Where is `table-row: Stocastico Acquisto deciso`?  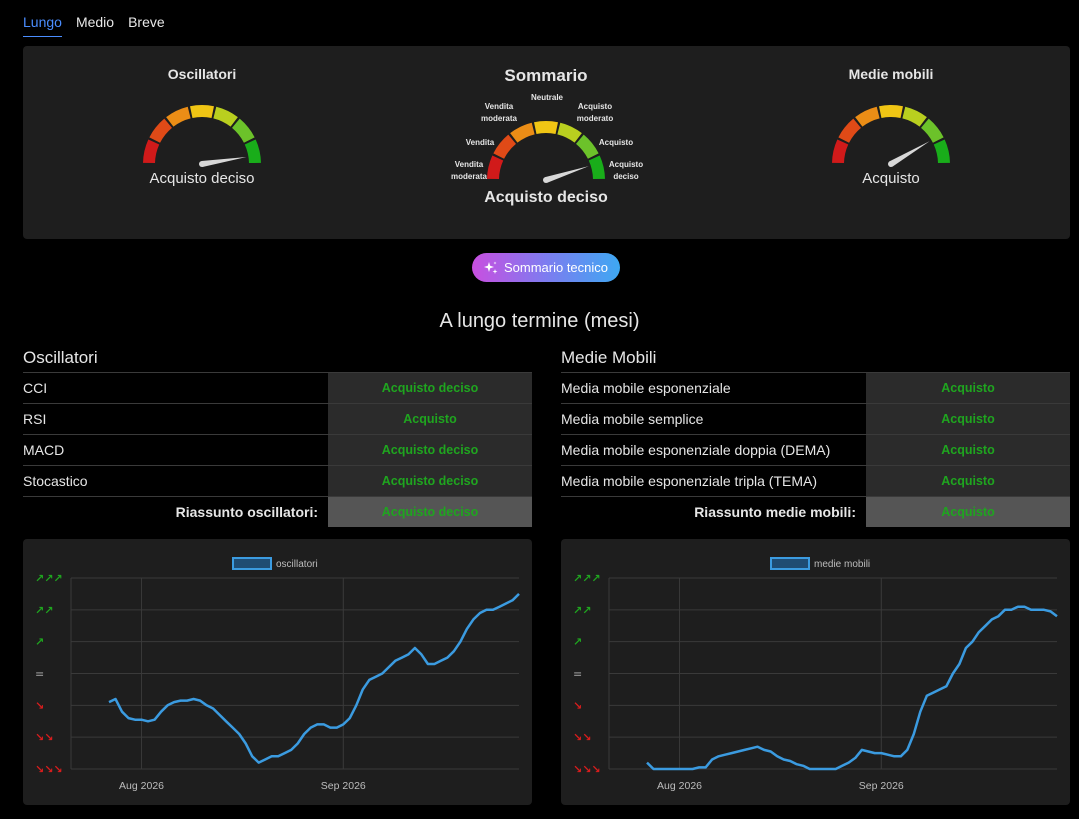 table-row: Stocastico Acquisto deciso is located at coordinates (277, 481).